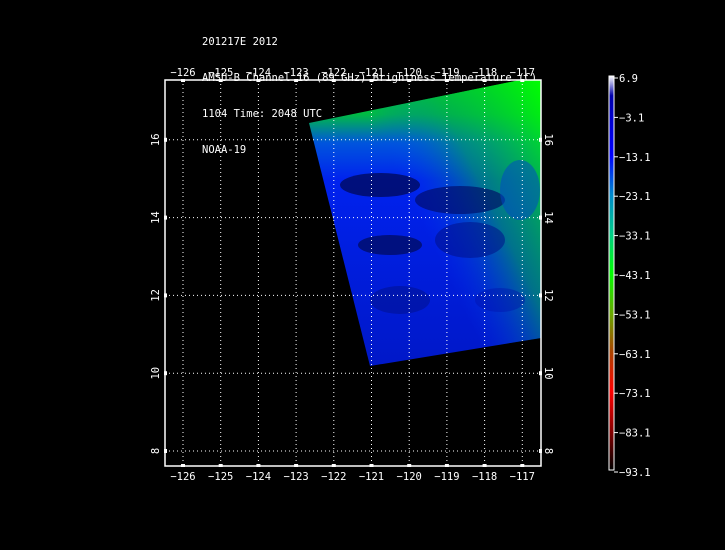 The image size is (725, 550). I want to click on lon-labels-top: −126 −125 −124 −123 −122 −121 −120 −119 −118 −117, so click(352, 73).